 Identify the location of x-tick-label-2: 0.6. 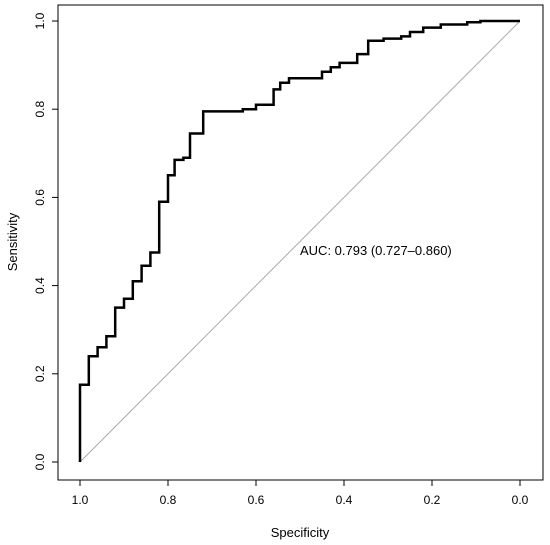
(256, 500).